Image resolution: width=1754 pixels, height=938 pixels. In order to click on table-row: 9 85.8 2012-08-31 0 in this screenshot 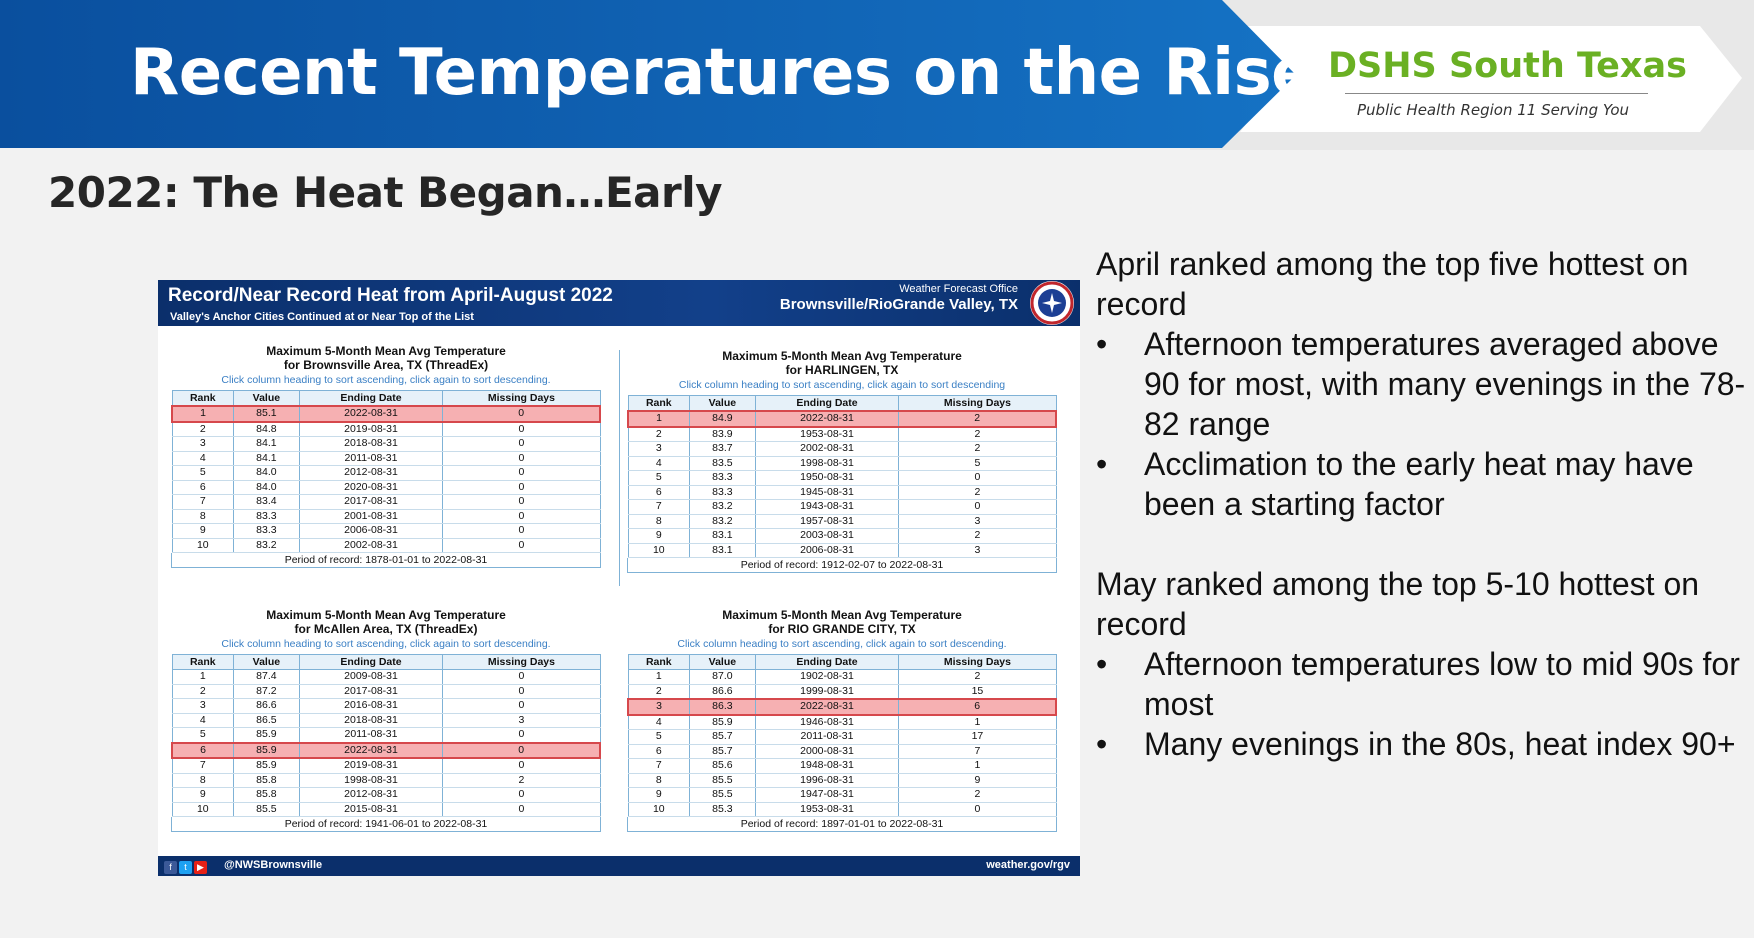, I will do `click(386, 795)`.